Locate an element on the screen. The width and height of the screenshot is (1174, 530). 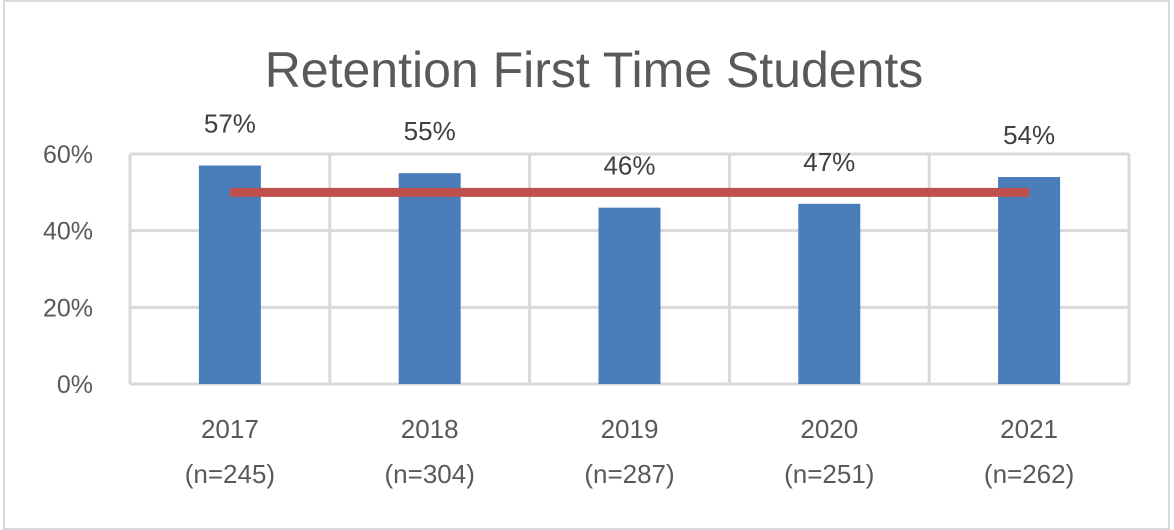
x-tick-sublabel: (n=245) is located at coordinates (230, 474).